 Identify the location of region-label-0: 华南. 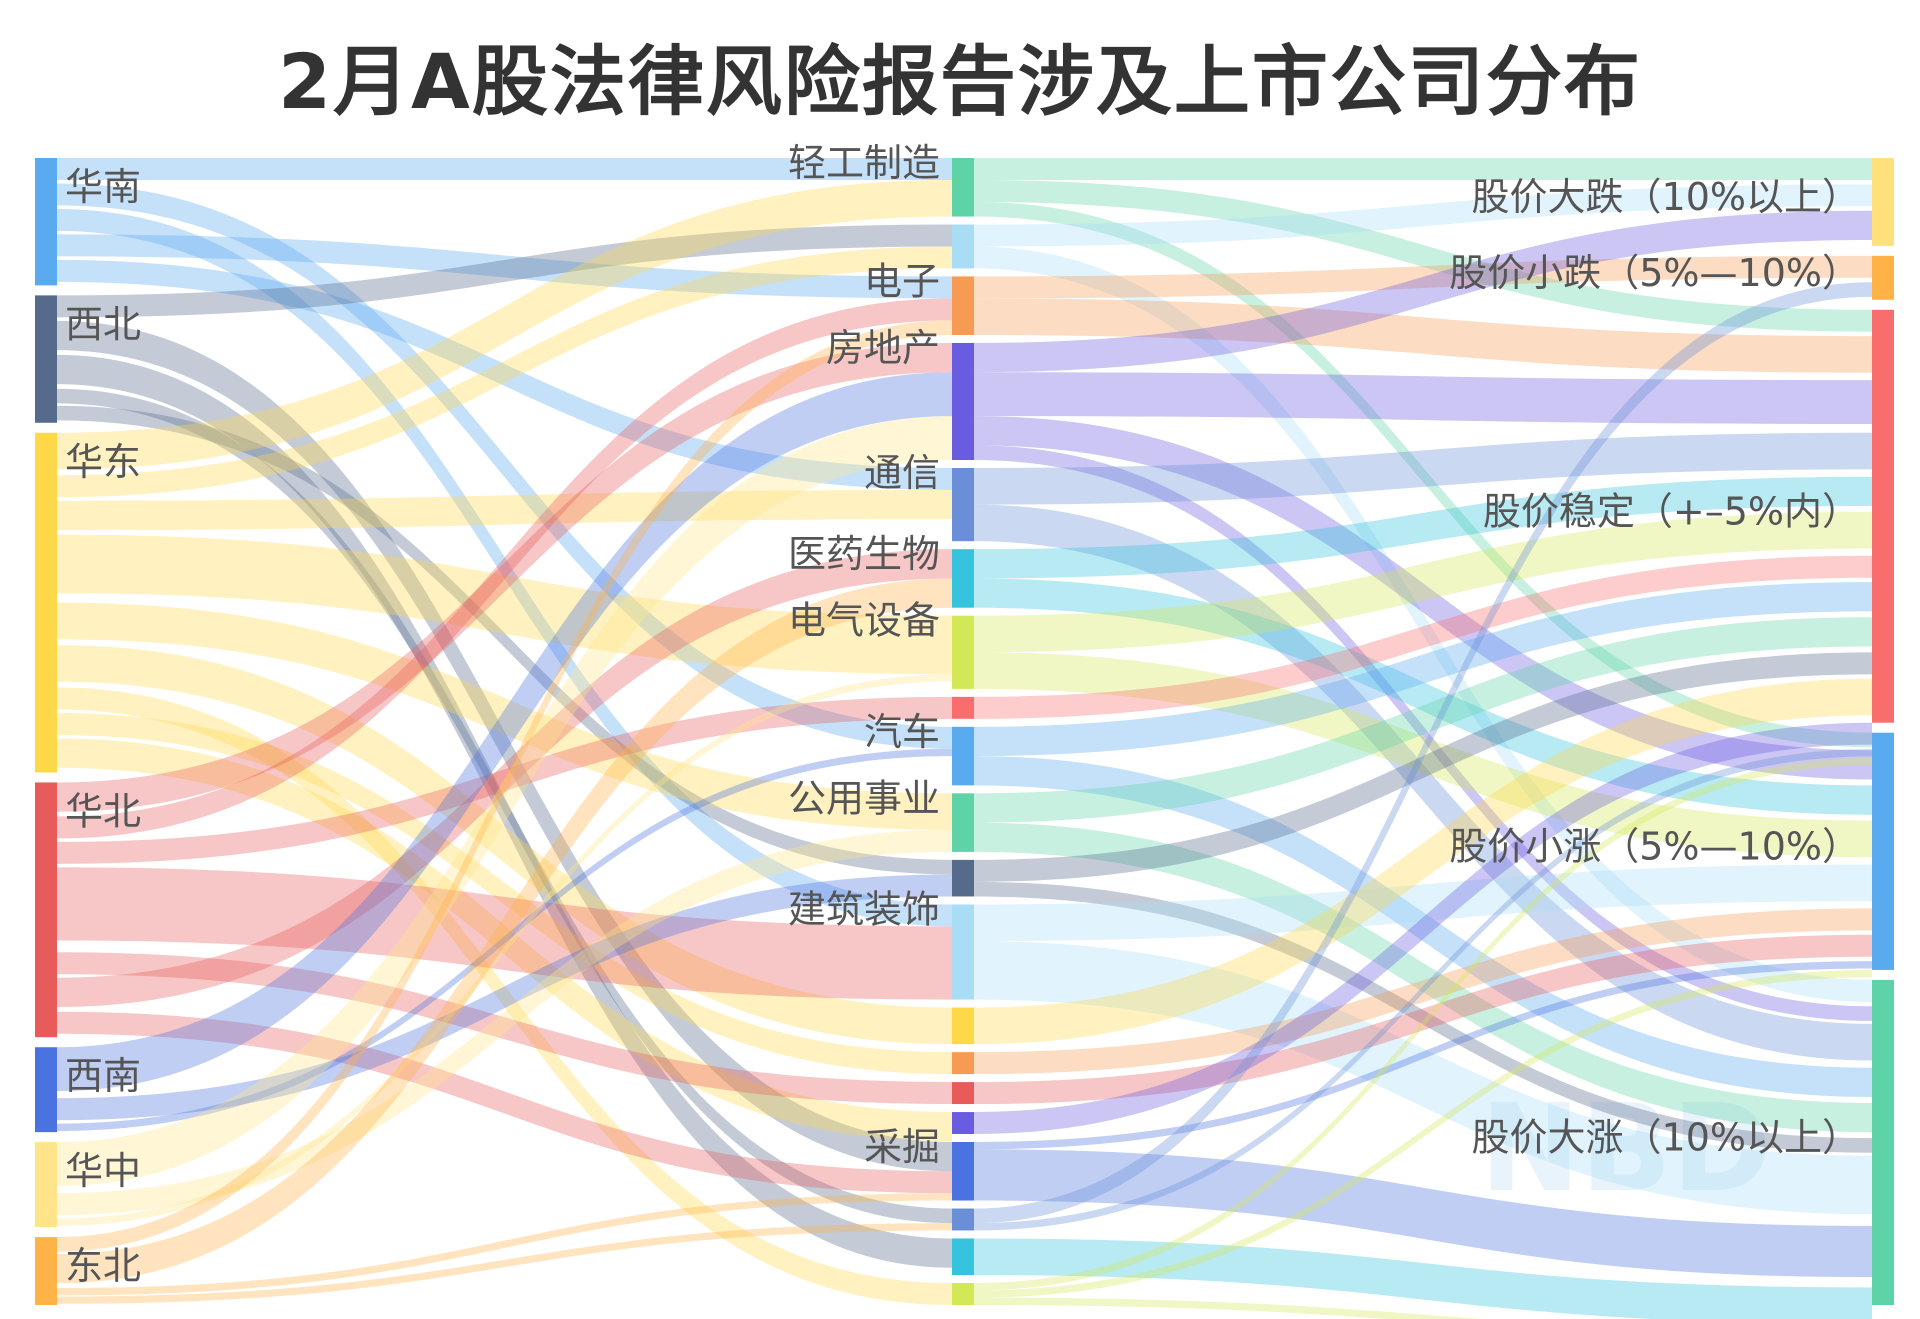
(103, 187).